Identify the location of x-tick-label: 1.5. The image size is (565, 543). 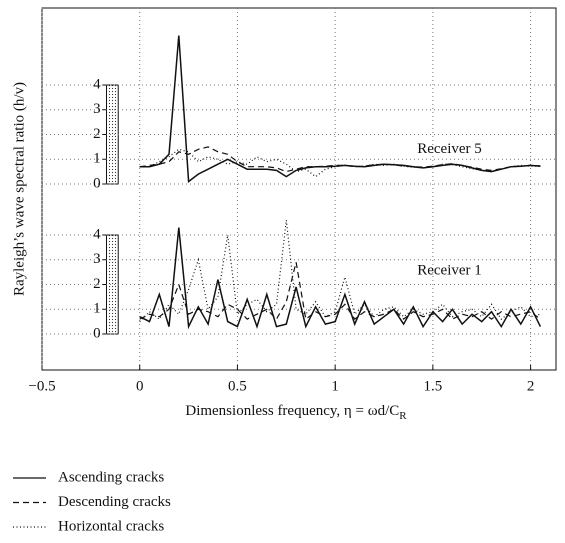
(432, 386).